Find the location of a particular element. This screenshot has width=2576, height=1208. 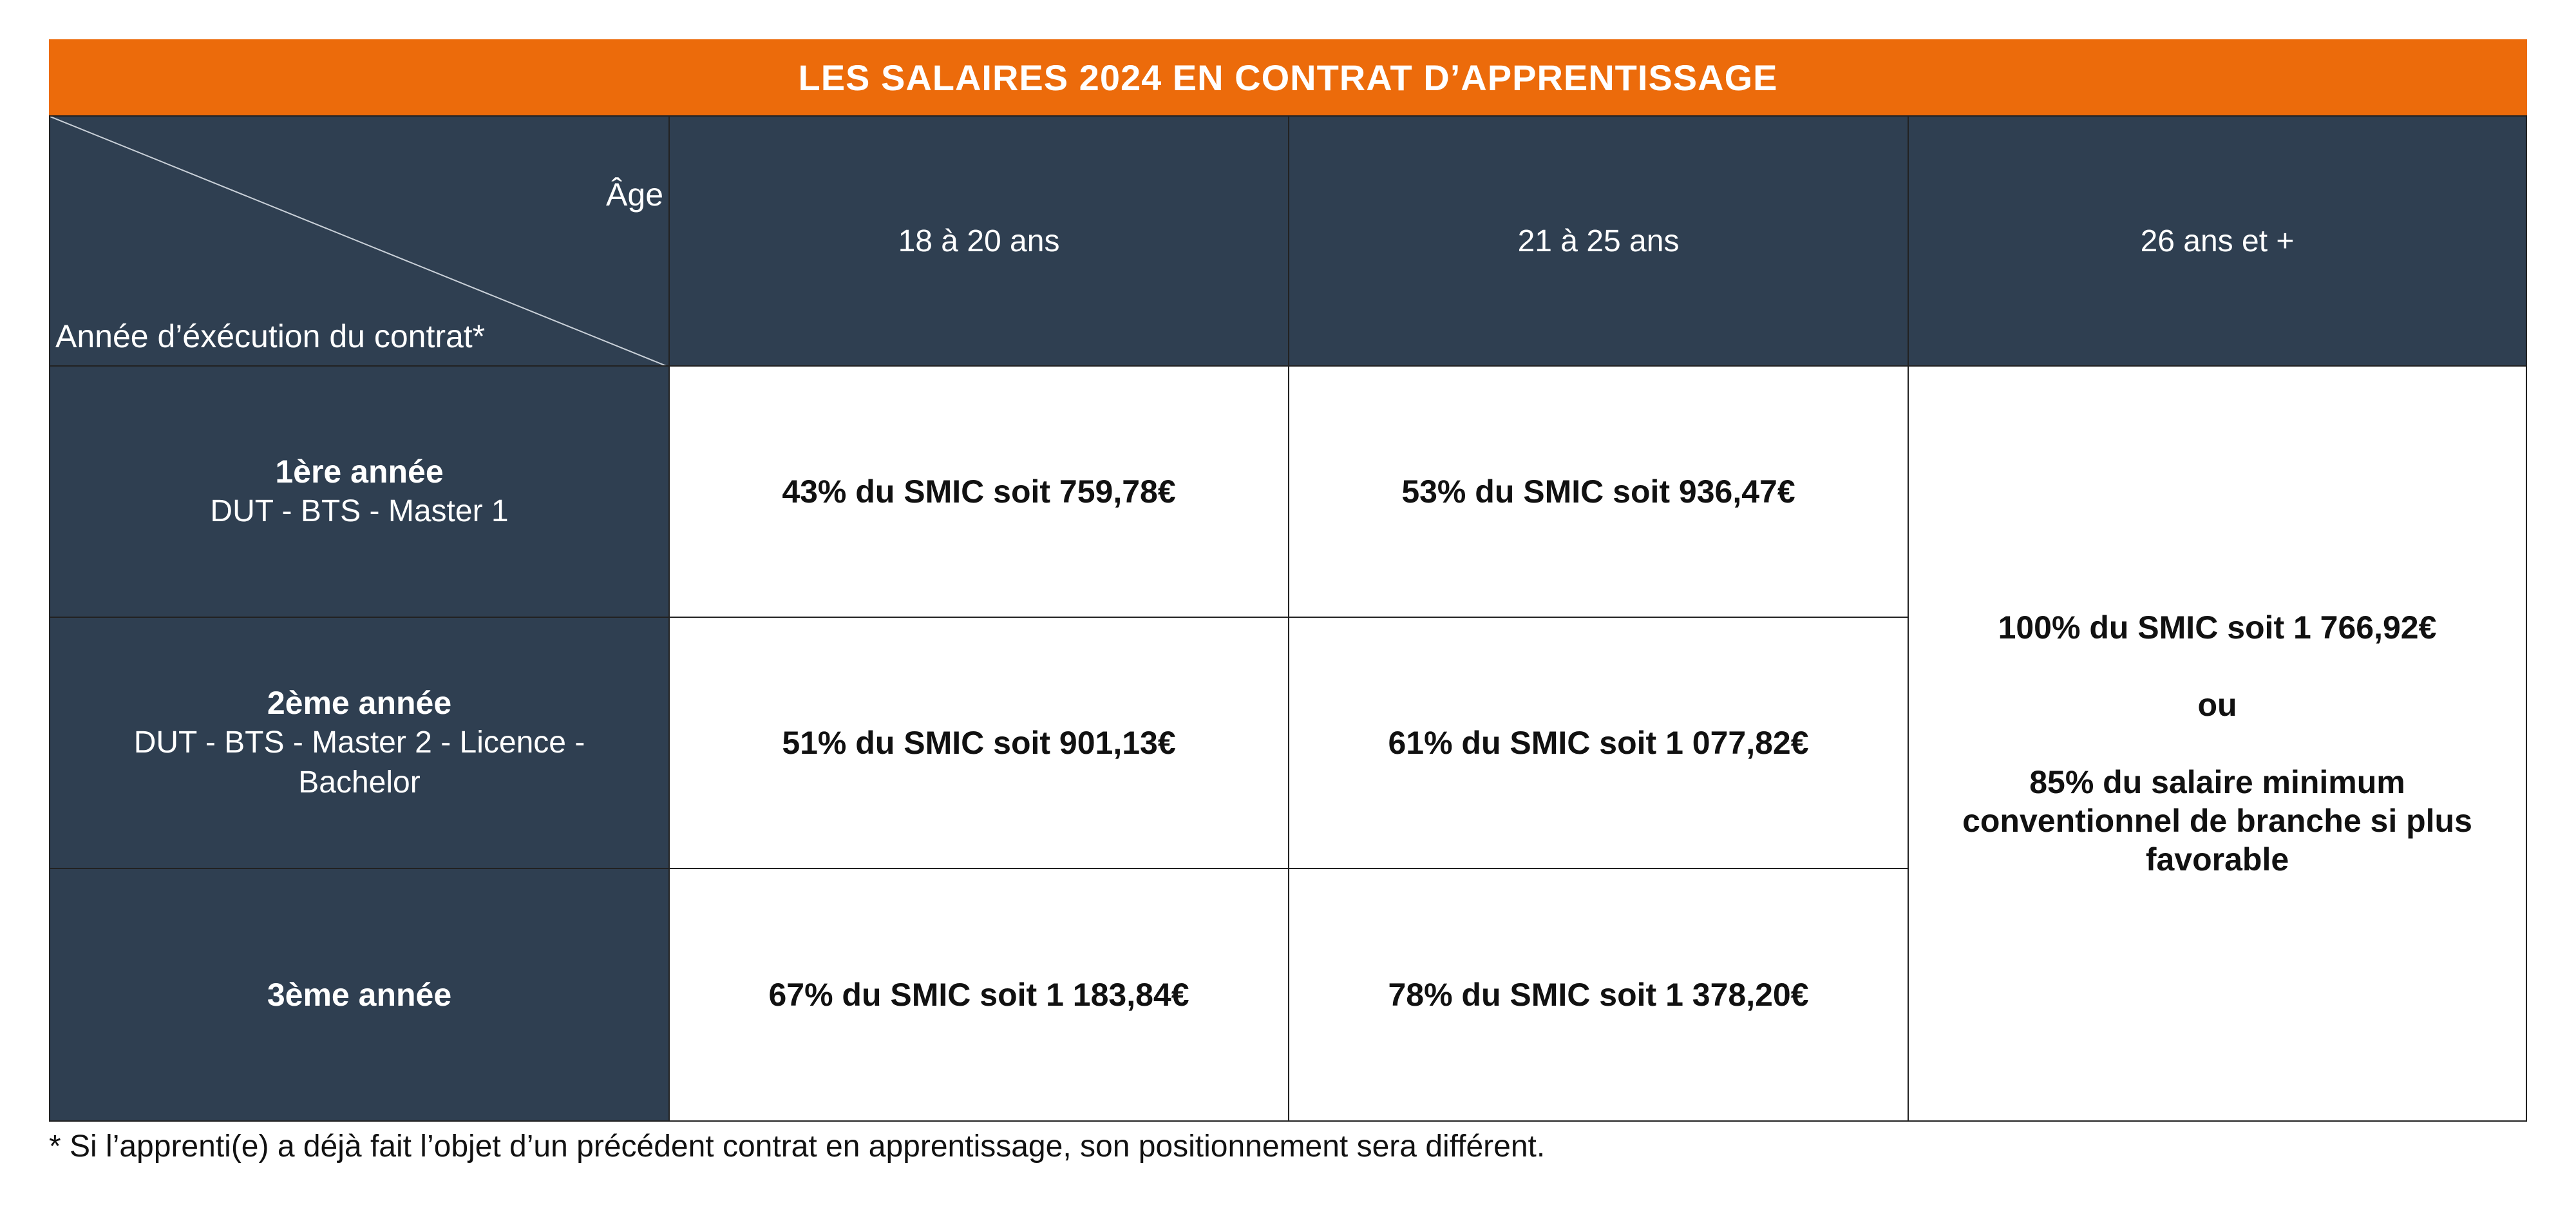

merged-line-or: ou is located at coordinates (2217, 705).